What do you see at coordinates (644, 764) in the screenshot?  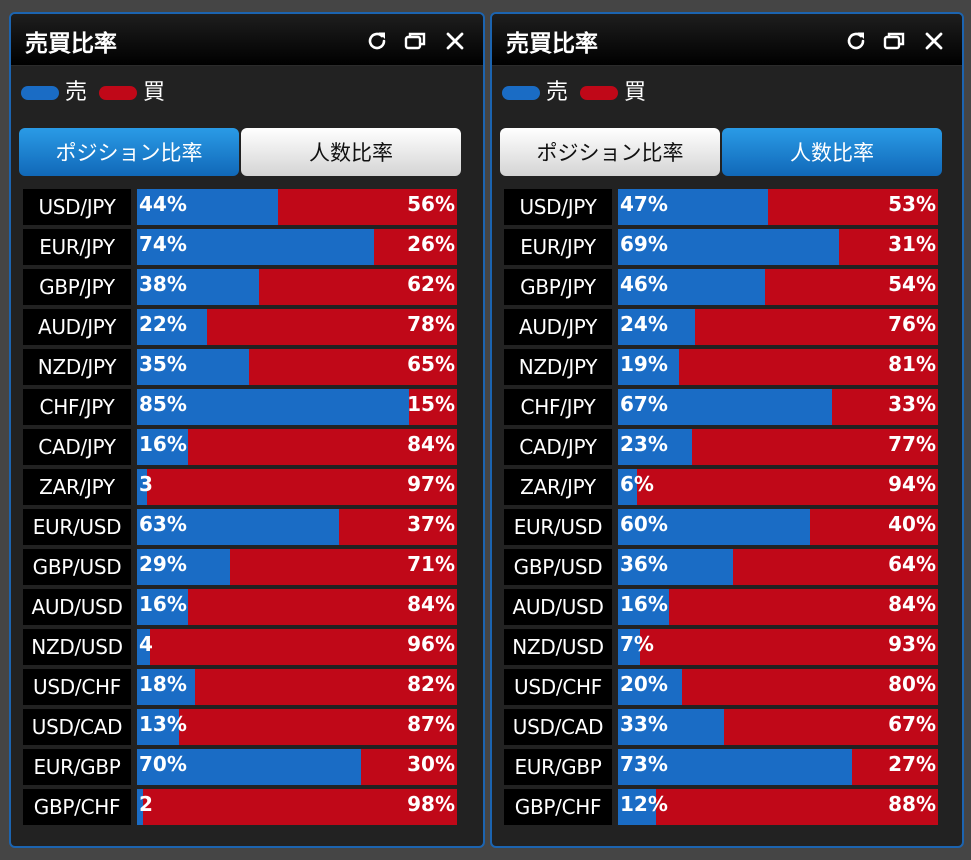 I see `sell-percent: 73%` at bounding box center [644, 764].